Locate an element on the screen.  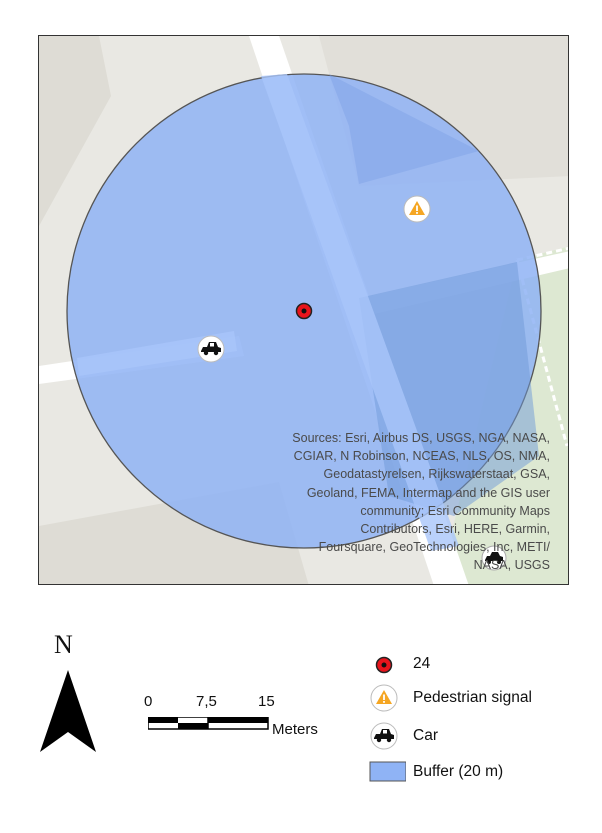
buffer-road is located at coordinates (157, 353).